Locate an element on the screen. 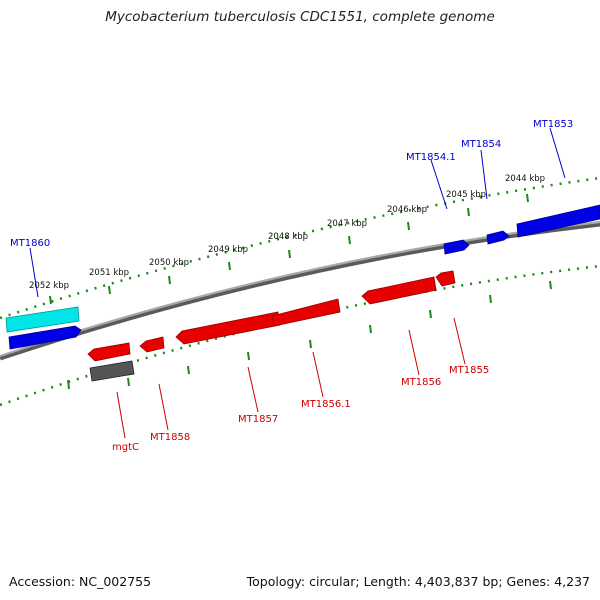 This screenshot has height=600, width=600. tick-label-2047: 2047 kbp is located at coordinates (347, 224).